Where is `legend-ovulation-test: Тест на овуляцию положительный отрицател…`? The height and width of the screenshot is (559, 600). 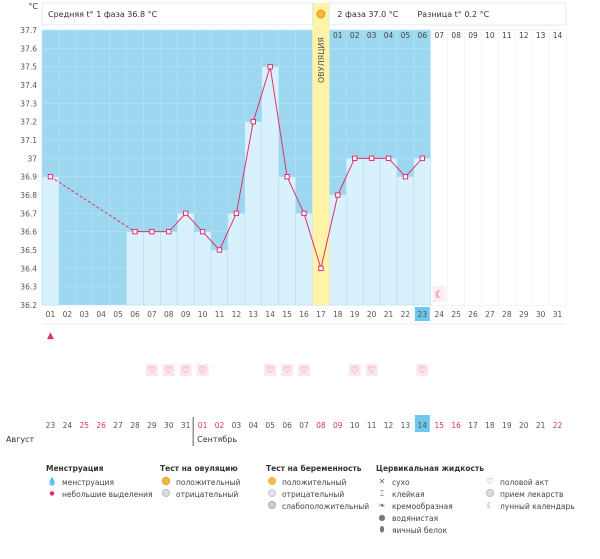
legend-ovulation-test: Тест на овуляцию положительный отрицател… is located at coordinates (200, 482).